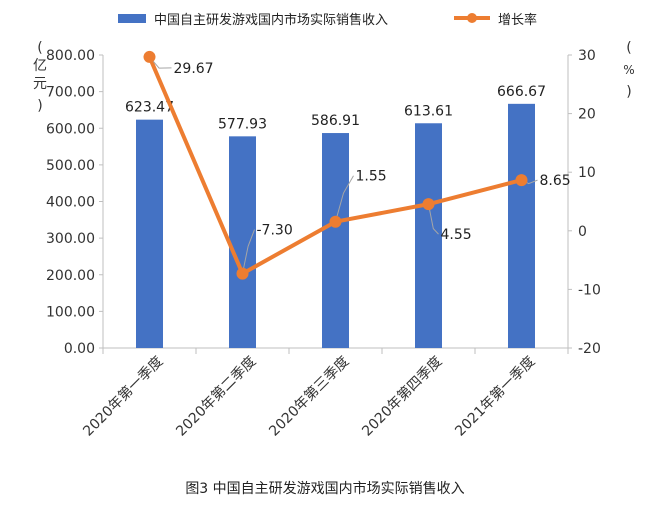 This screenshot has width=650, height=511. Describe the element at coordinates (70, 203) in the screenshot. I see `y-left-tick-label: 400.00` at that location.